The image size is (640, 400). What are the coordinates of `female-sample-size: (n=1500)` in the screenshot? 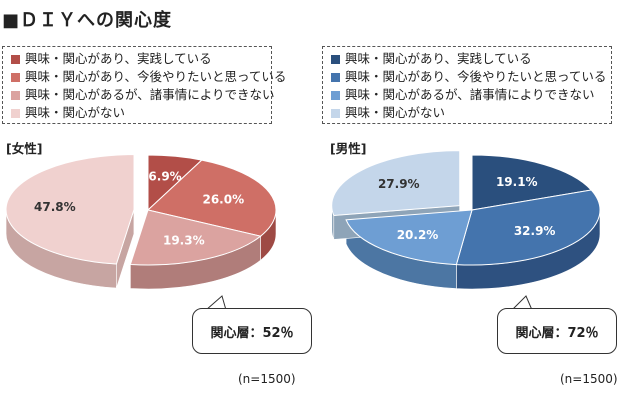 It's located at (267, 379).